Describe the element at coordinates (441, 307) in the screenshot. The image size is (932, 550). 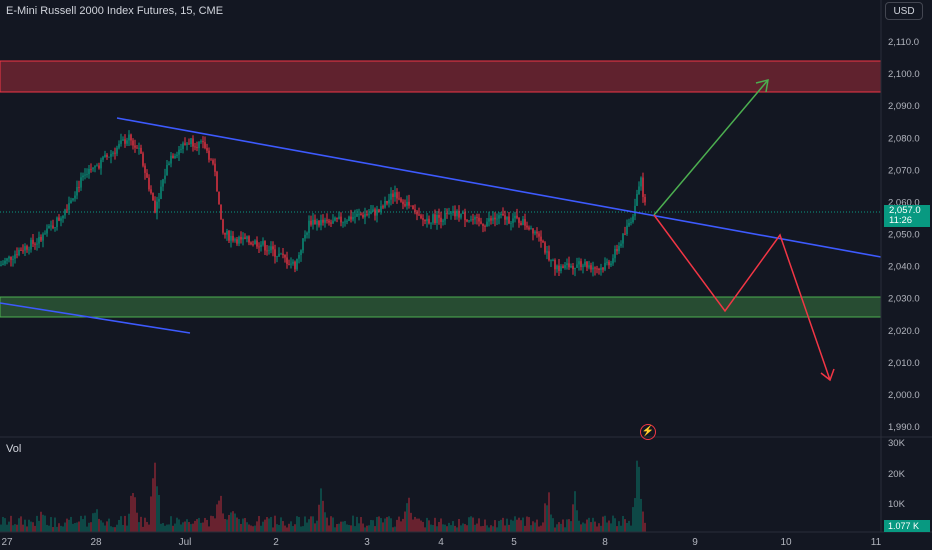
I see `support-zone` at that location.